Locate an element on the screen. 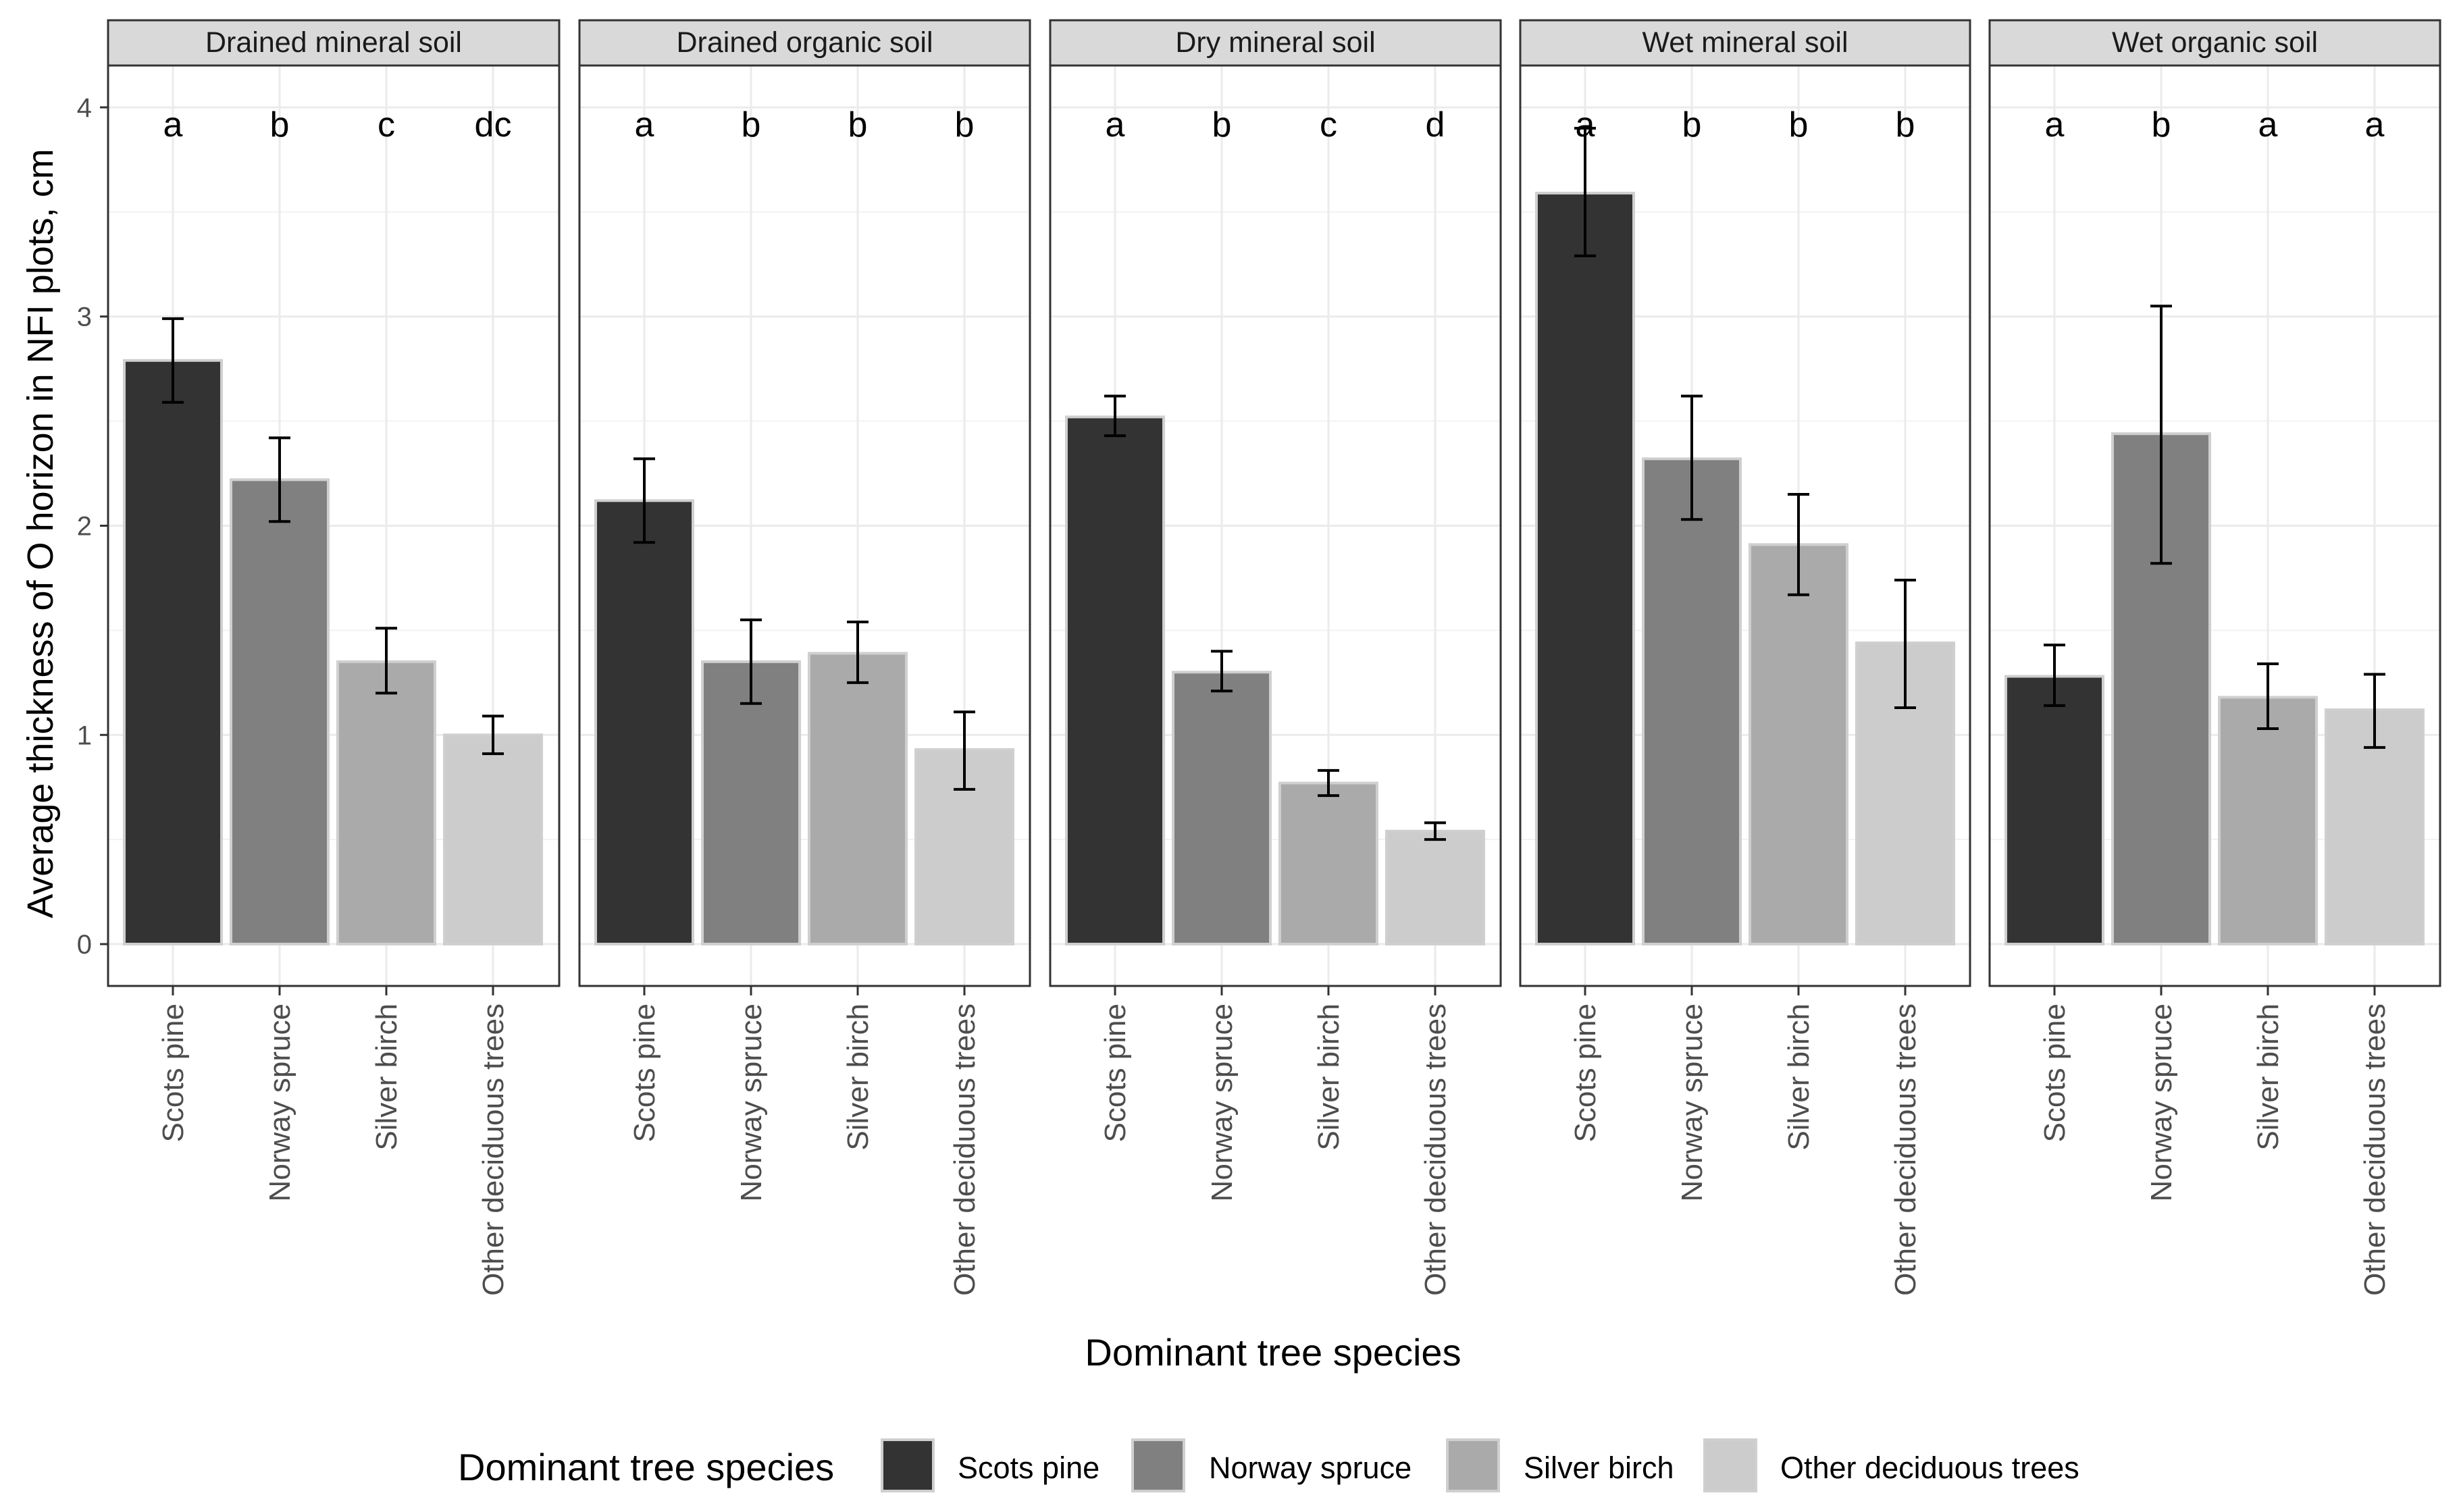 This screenshot has height=1512, width=2459. facet-title: Wet organic soil is located at coordinates (2215, 42).